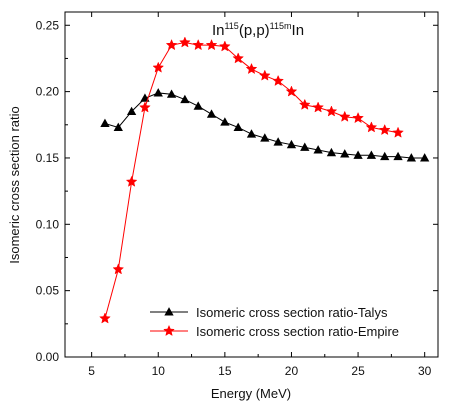 This screenshot has width=454, height=410. I want to click on title-superscript: 115, so click(231, 26).